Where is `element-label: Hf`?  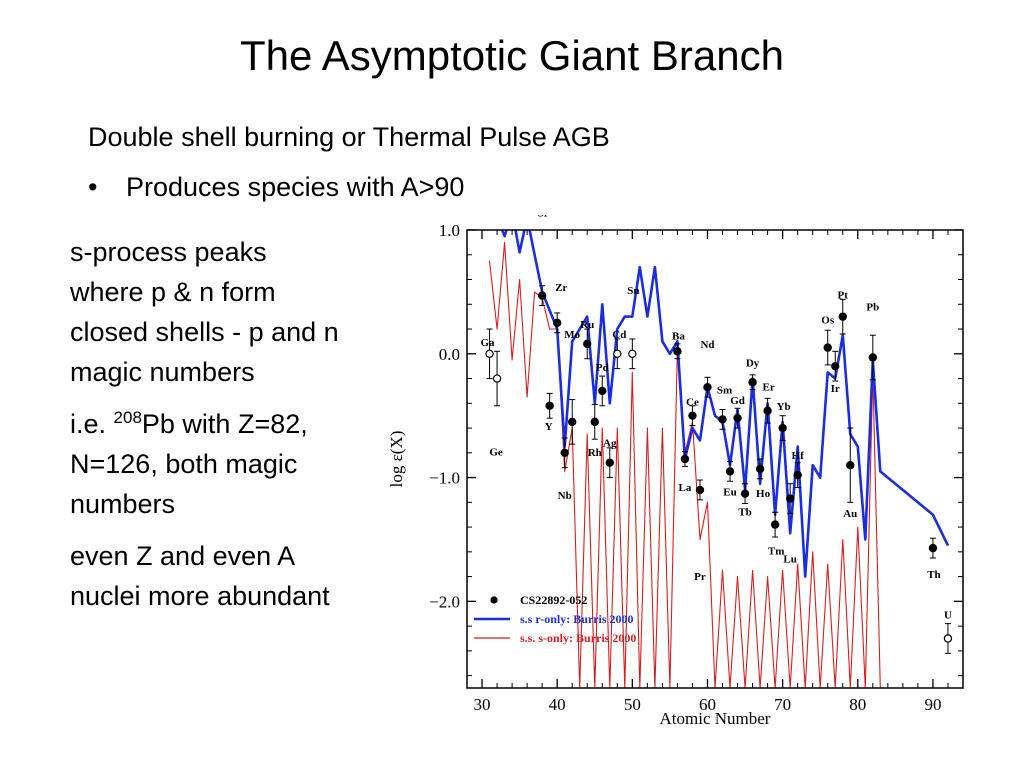 element-label: Hf is located at coordinates (798, 456).